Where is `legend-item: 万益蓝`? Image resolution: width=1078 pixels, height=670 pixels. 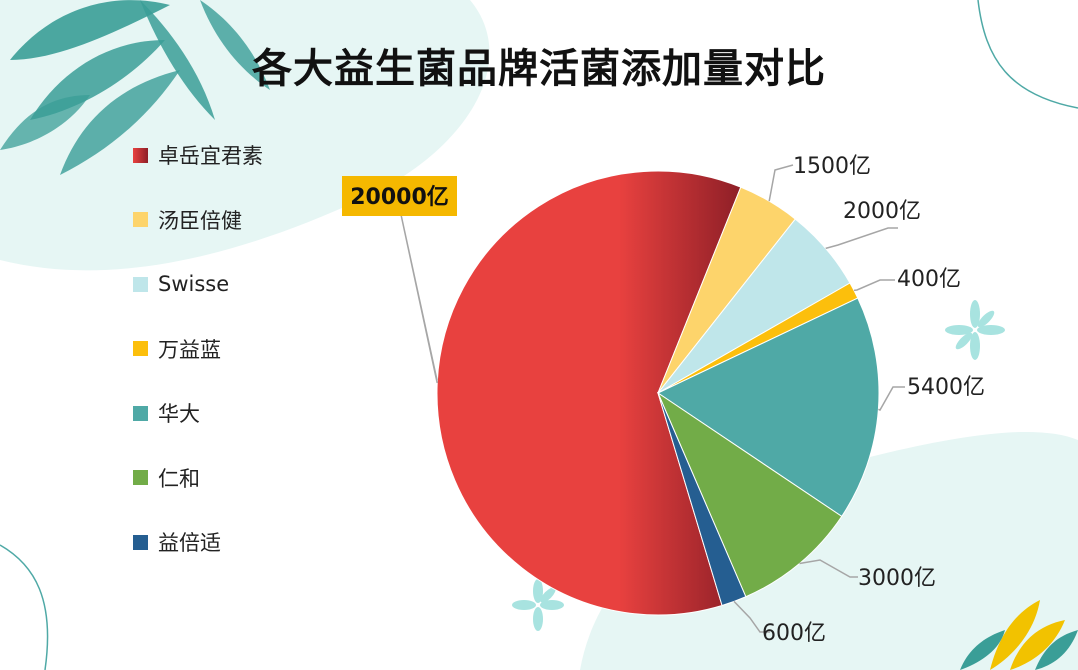 legend-item: 万益蓝 is located at coordinates (177, 349).